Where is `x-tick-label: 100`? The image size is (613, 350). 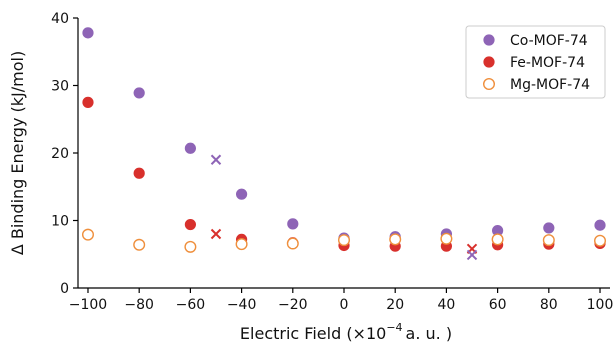
x-tick-label: 100 is located at coordinates (600, 305).